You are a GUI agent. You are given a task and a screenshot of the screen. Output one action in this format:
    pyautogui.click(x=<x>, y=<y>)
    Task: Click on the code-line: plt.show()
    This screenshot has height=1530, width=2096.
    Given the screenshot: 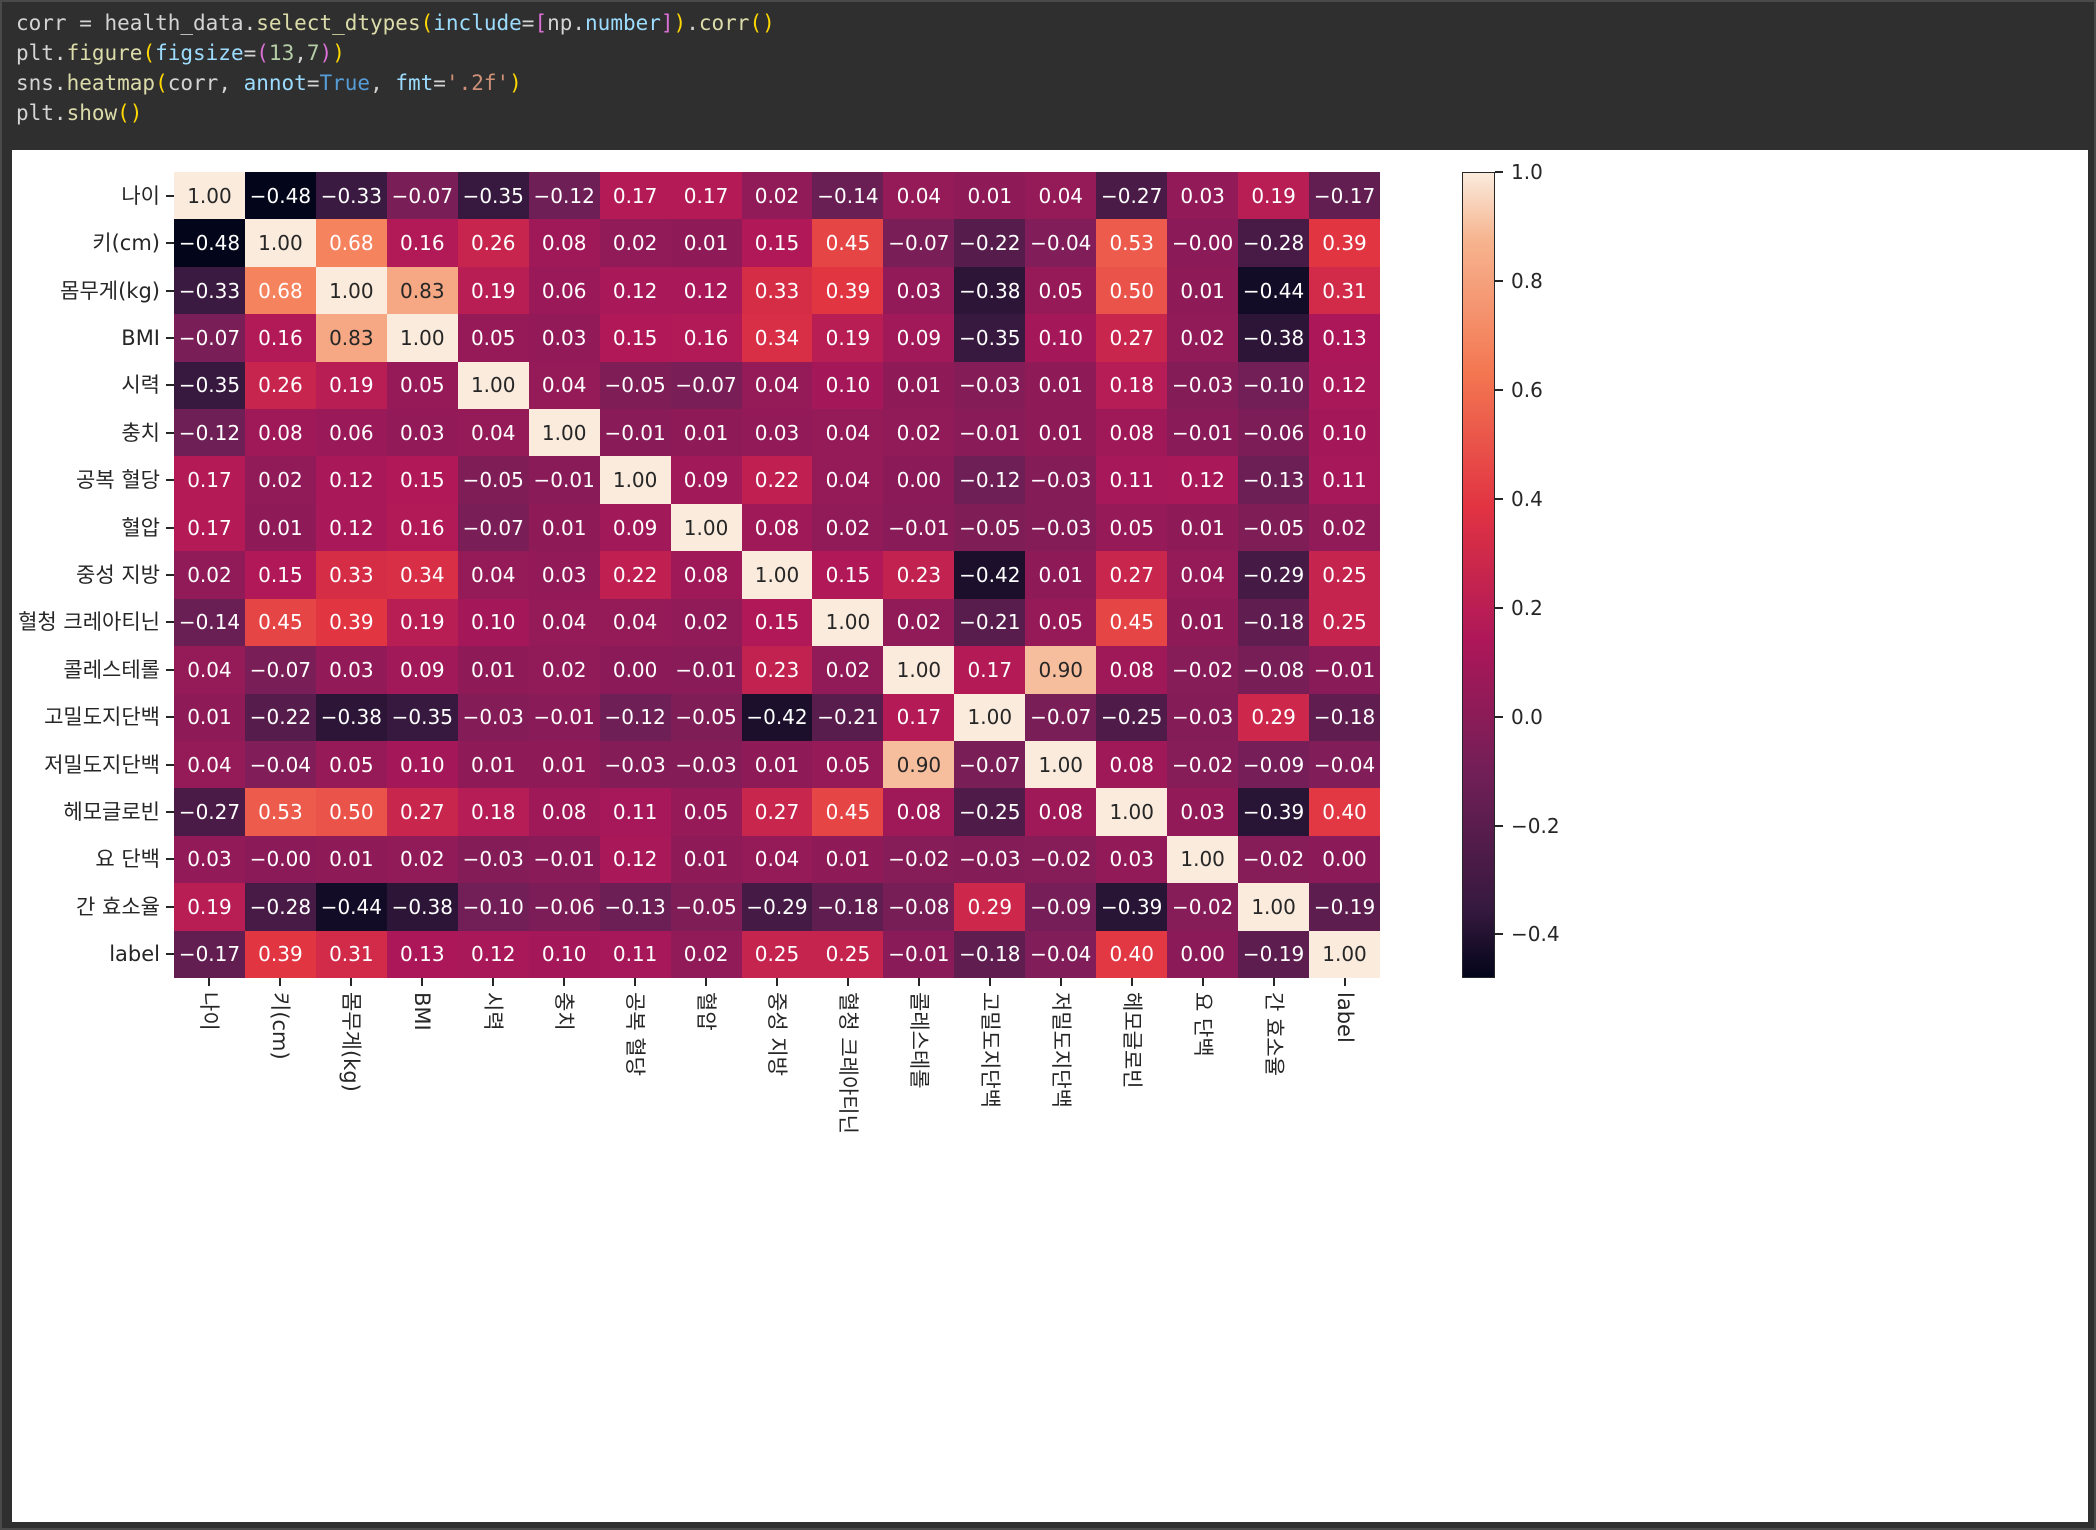 What is the action you would take?
    pyautogui.click(x=395, y=113)
    